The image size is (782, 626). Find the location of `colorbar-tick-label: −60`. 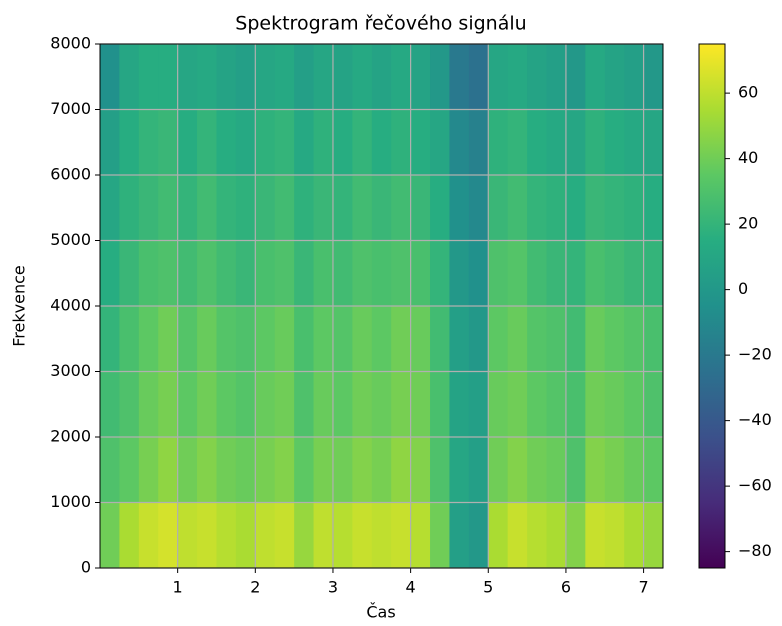

colorbar-tick-label: −60 is located at coordinates (755, 485).